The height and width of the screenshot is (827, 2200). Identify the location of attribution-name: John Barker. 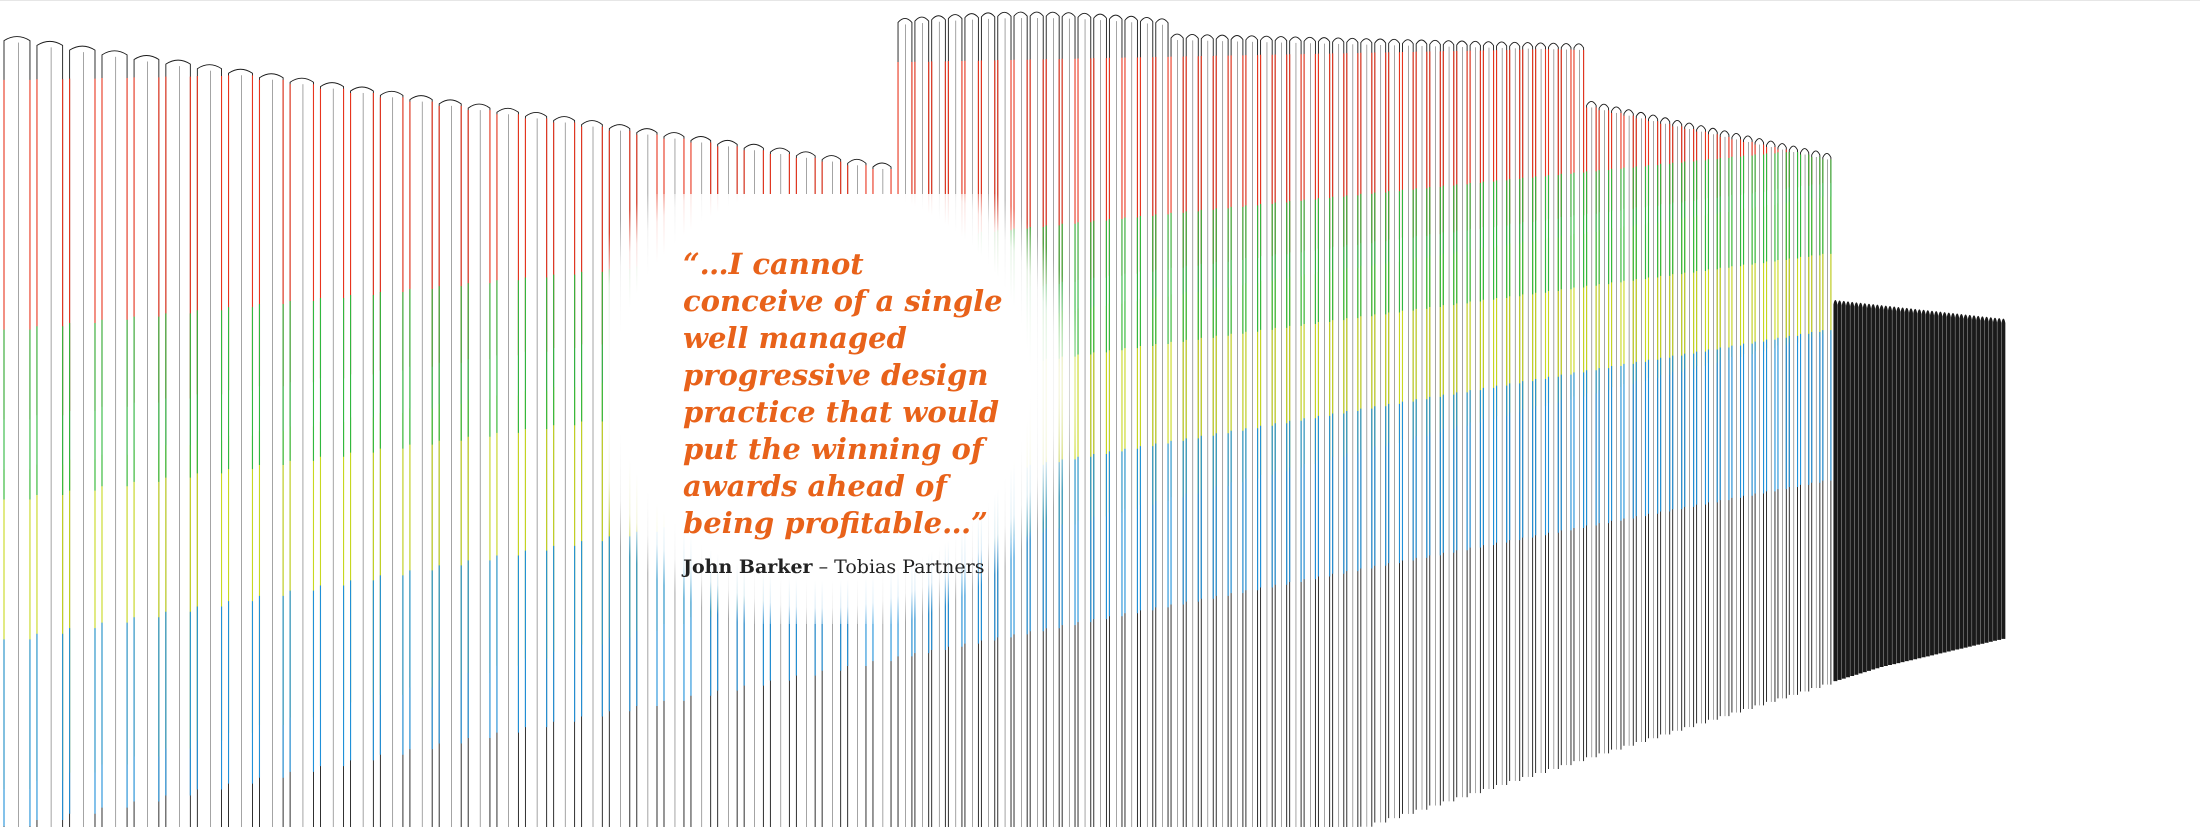
(748, 567).